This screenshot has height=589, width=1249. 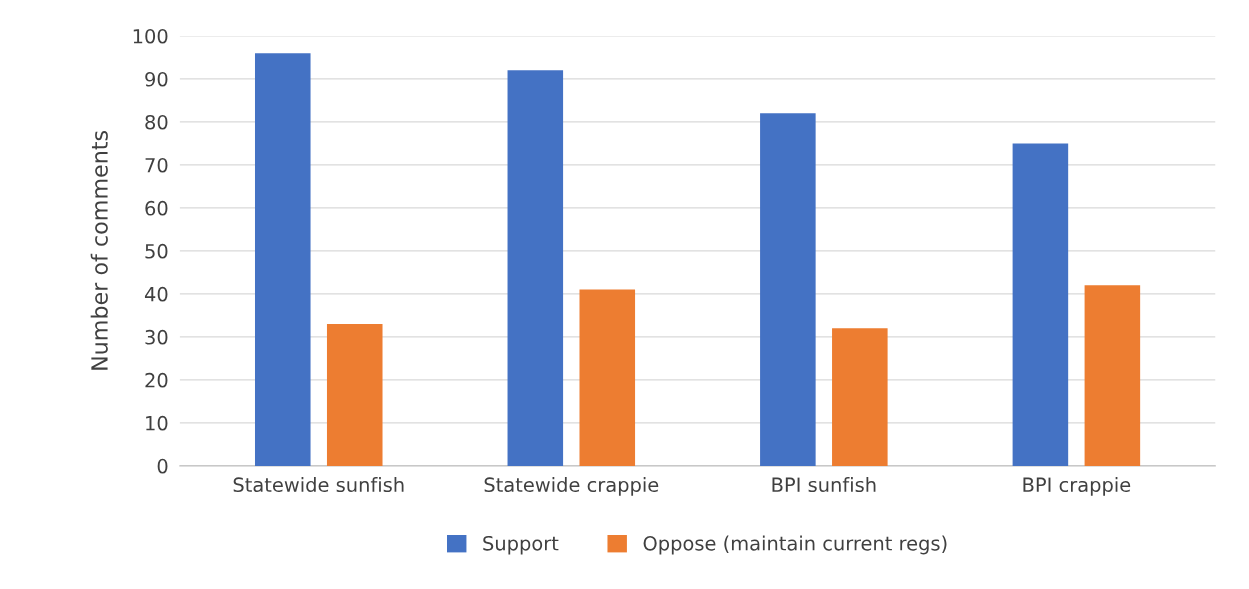 What do you see at coordinates (795, 545) in the screenshot?
I see `legend-label: Oppose (maintain current regs)` at bounding box center [795, 545].